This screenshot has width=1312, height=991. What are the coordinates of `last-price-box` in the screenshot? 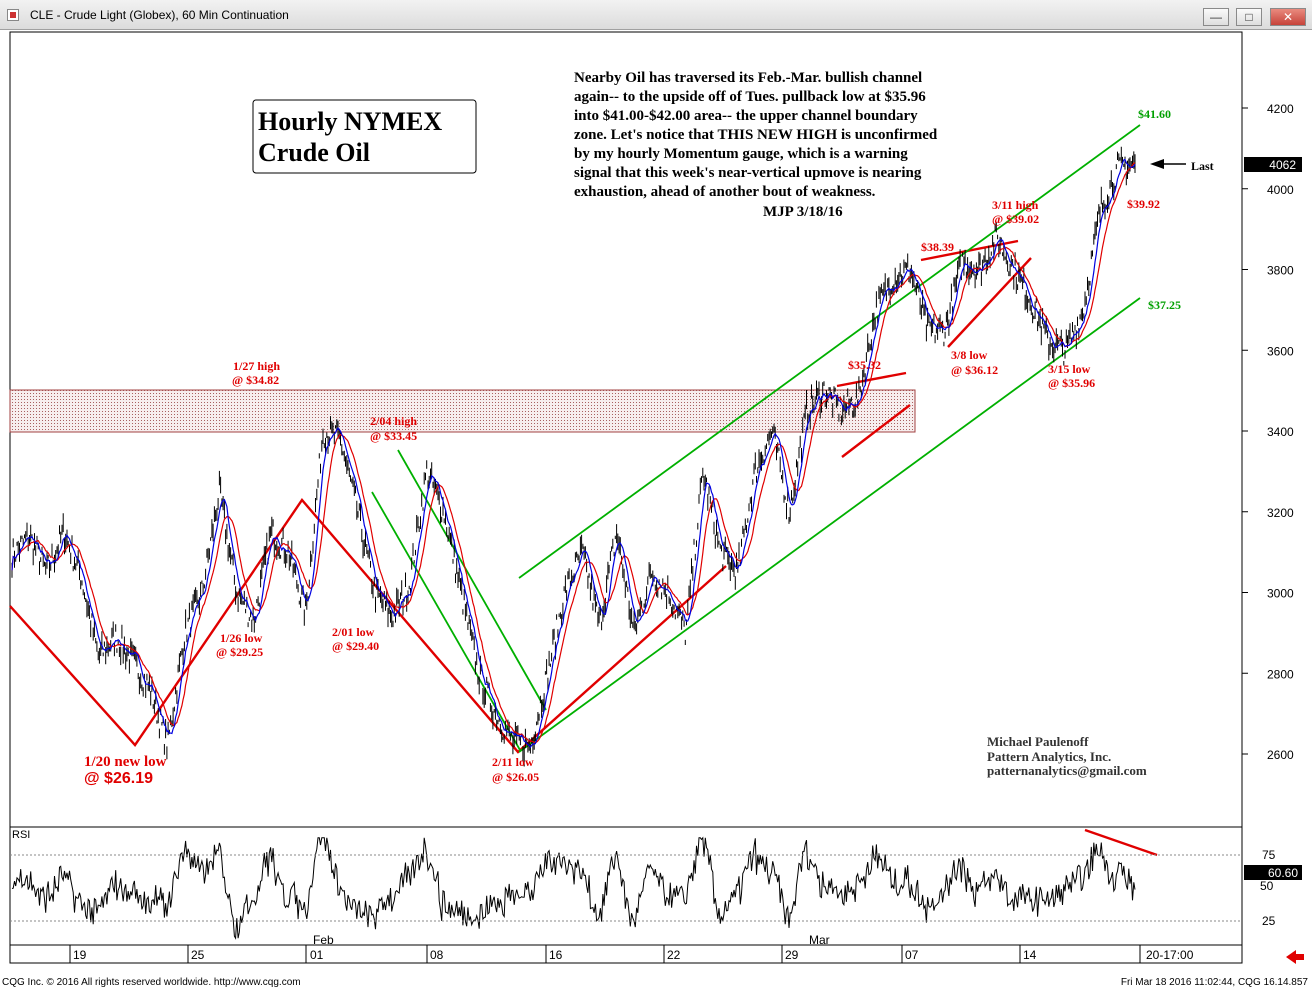 It's located at (1273, 164).